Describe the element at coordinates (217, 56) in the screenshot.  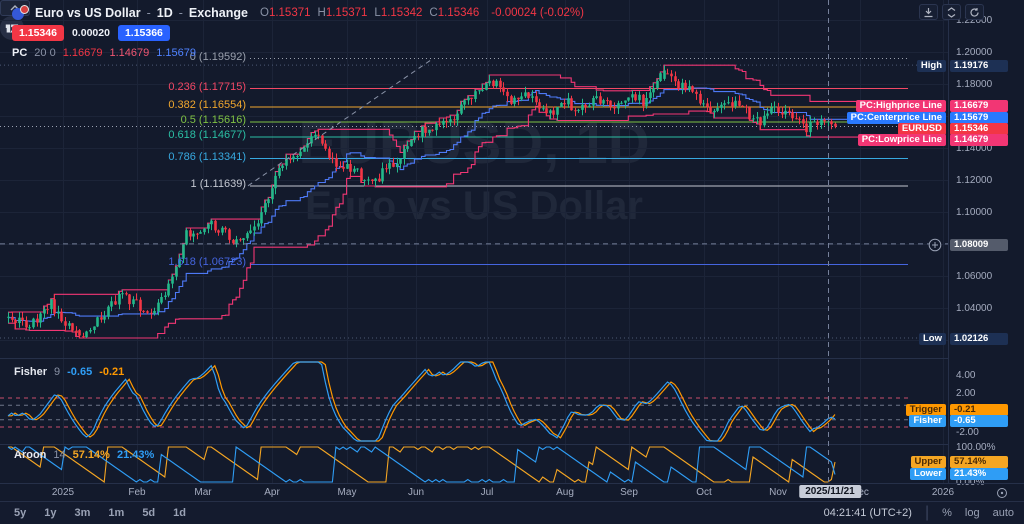
I see `fib-level-label: 0 (1.19592)` at that location.